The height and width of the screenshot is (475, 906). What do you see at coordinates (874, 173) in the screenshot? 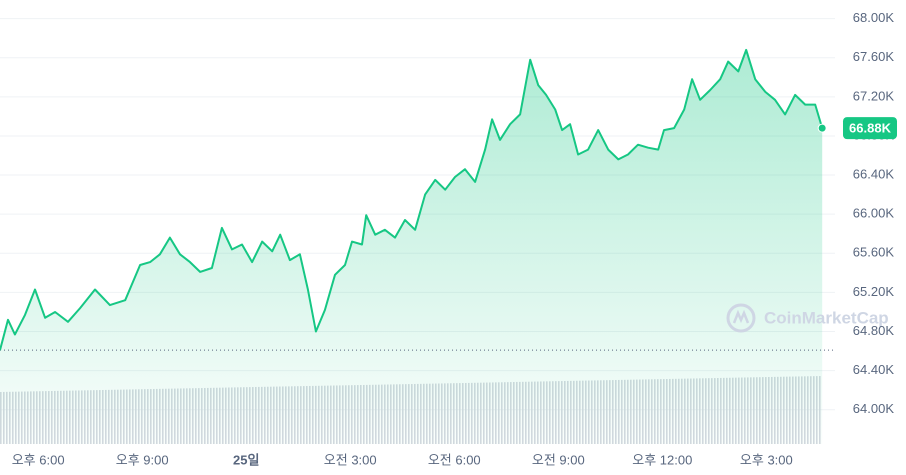
I see `y-tick-label: 66.40K` at bounding box center [874, 173].